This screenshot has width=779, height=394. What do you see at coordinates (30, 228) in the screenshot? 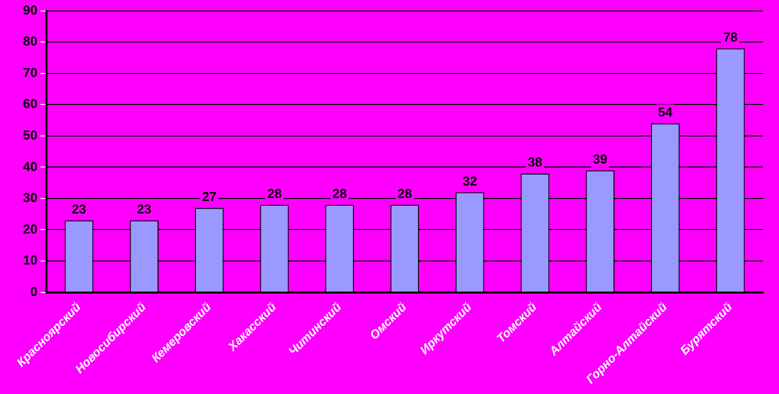
I see `y-tick-label: 20` at bounding box center [30, 228].